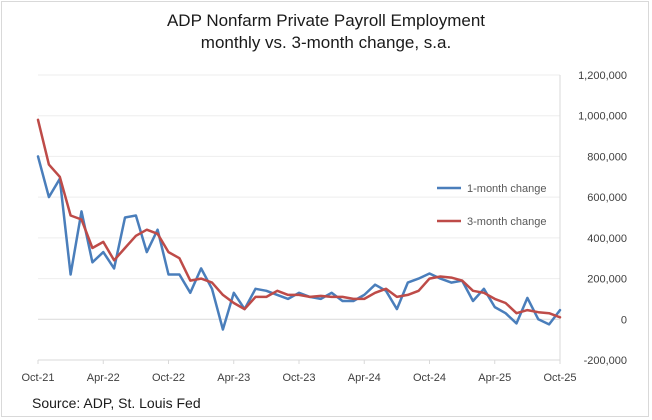 Image resolution: width=652 pixels, height=420 pixels. Describe the element at coordinates (364, 378) in the screenshot. I see `x-tick-label: Apr-24` at that location.